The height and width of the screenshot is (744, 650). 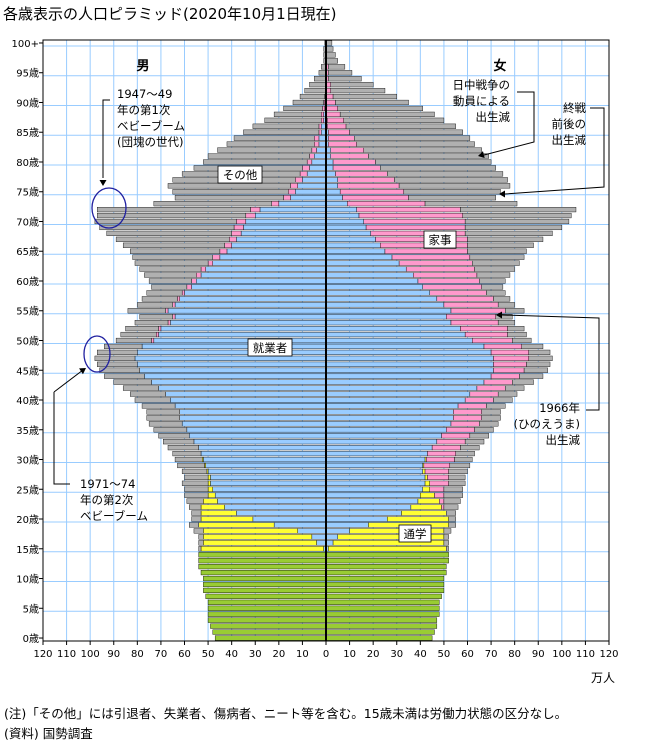 What do you see at coordinates (396, 654) in the screenshot?
I see `x-tick-label: 30` at bounding box center [396, 654].